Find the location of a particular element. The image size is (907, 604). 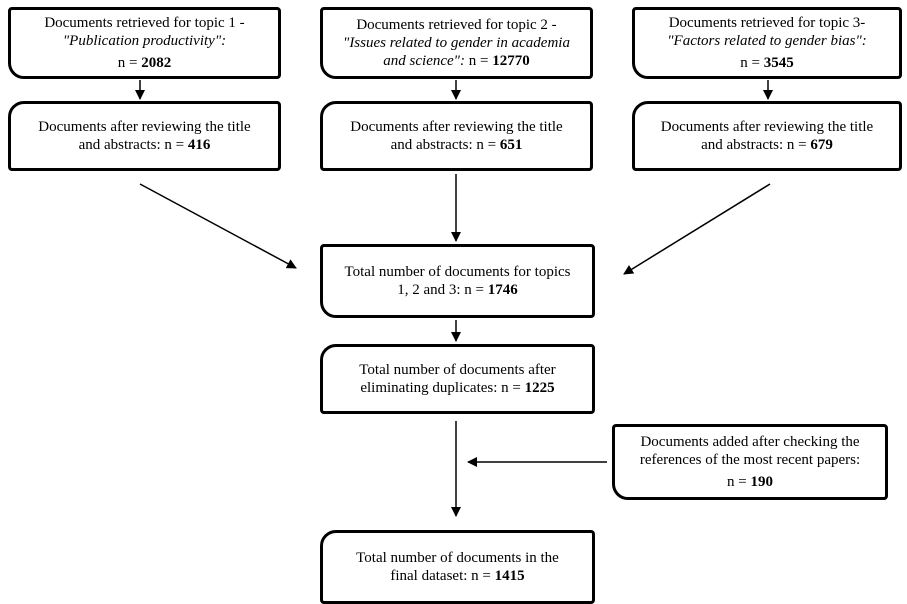

review1-n-label: and abstracts: n = is located at coordinates (131, 145).